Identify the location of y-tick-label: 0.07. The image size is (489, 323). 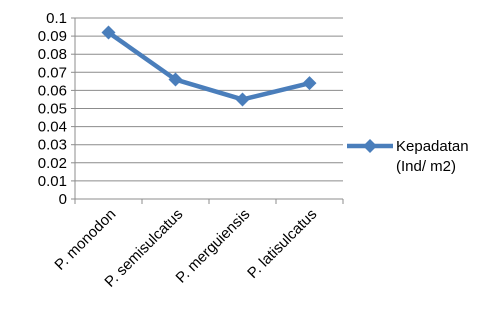
(52, 72).